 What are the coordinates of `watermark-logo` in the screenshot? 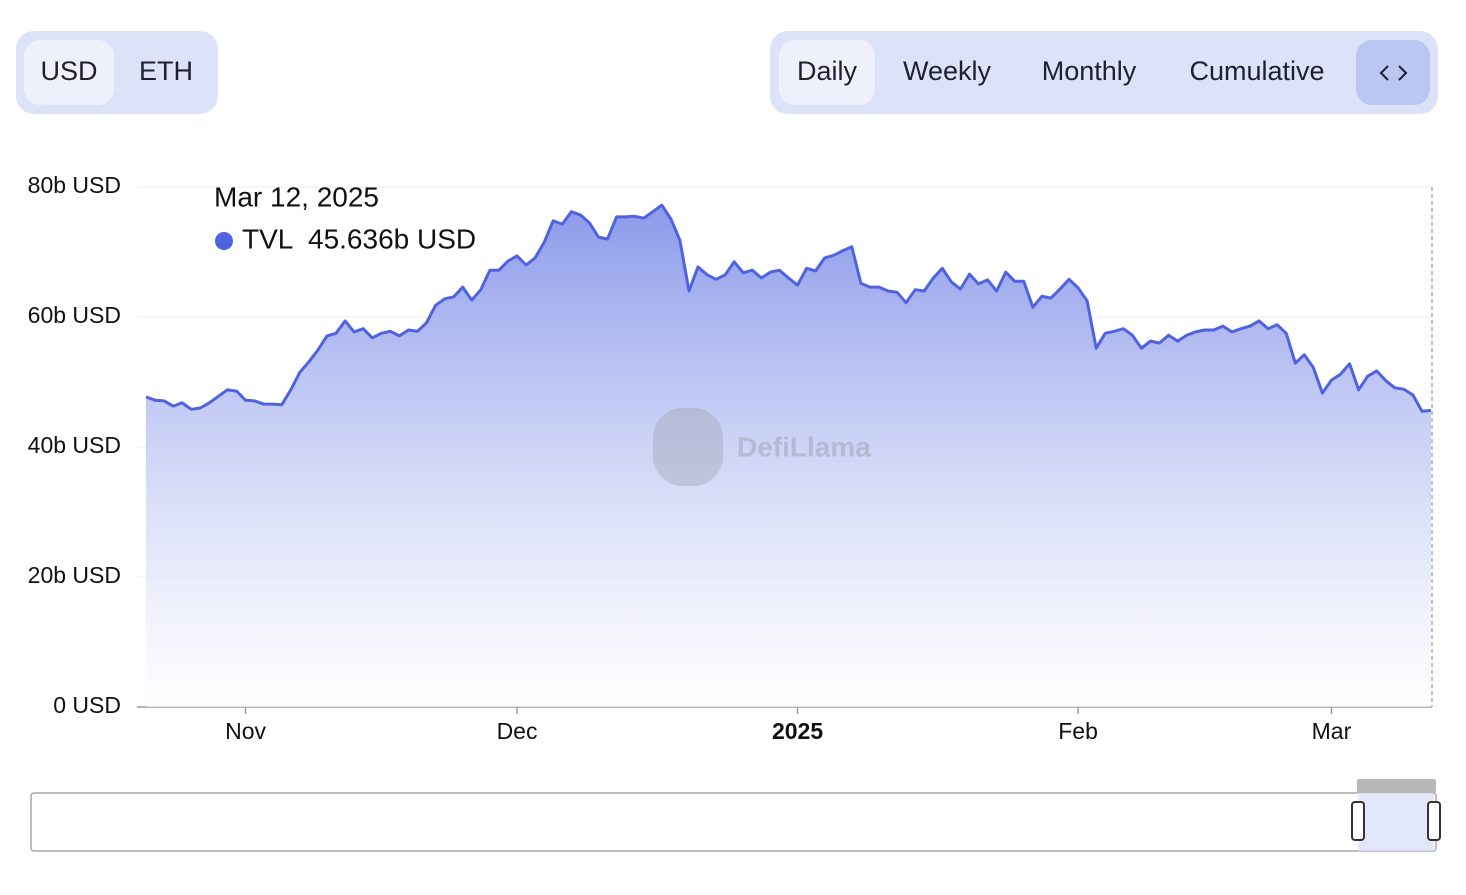 It's located at (688, 447).